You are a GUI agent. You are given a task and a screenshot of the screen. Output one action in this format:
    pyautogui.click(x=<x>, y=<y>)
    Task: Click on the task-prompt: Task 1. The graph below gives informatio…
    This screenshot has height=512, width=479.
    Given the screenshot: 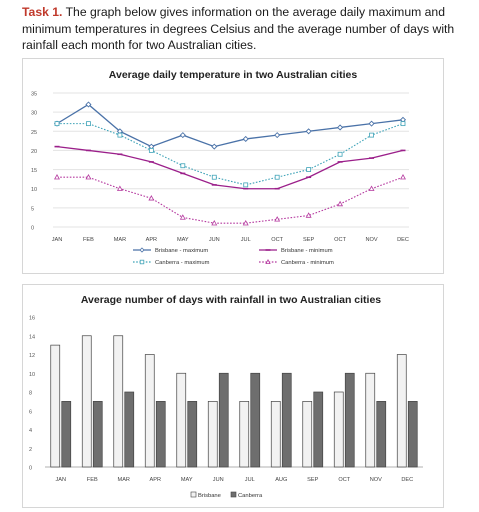 What is the action you would take?
    pyautogui.click(x=242, y=29)
    